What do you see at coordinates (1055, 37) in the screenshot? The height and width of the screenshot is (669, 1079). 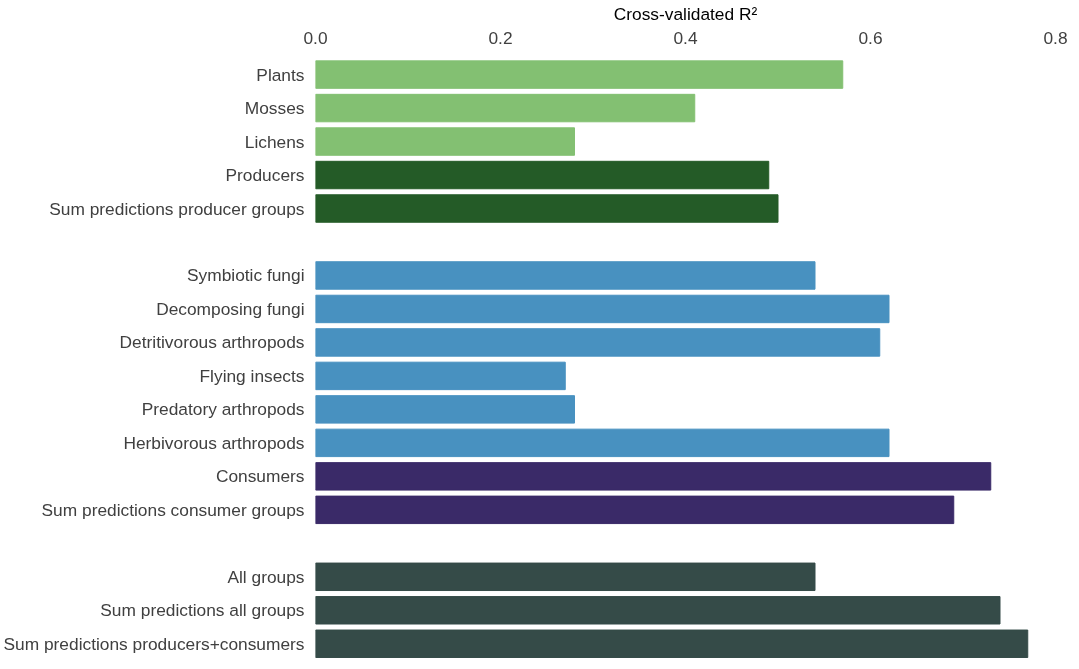 I see `x-tick-label: 0.8` at bounding box center [1055, 37].